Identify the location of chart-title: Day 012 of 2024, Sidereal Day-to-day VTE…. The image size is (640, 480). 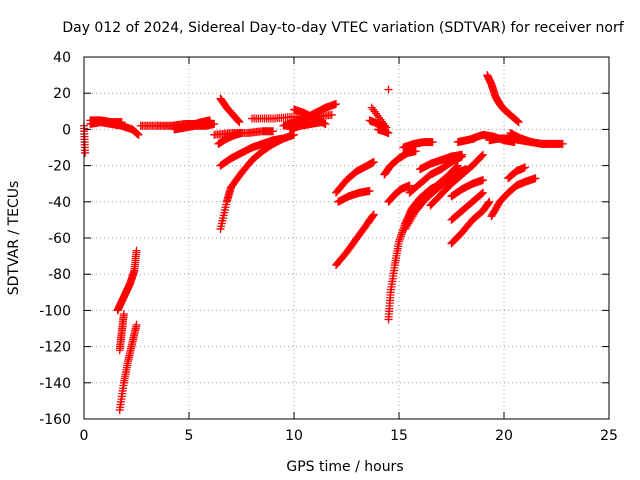
(343, 28).